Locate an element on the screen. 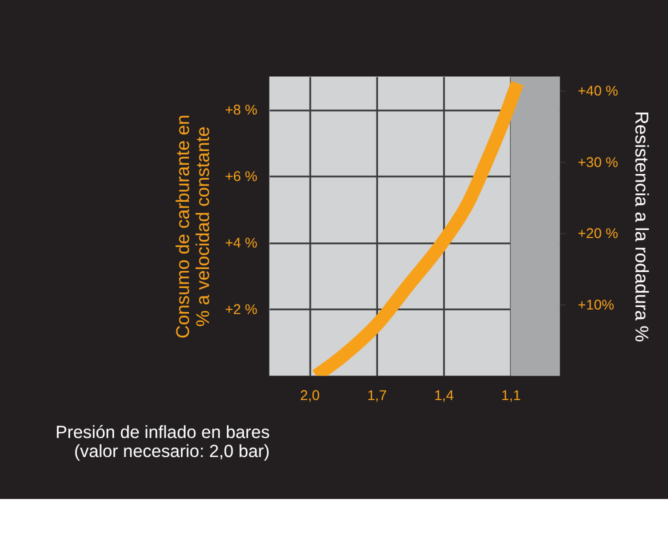 Image resolution: width=668 pixels, height=538 pixels. y2-tick-label: +10% is located at coordinates (596, 304).